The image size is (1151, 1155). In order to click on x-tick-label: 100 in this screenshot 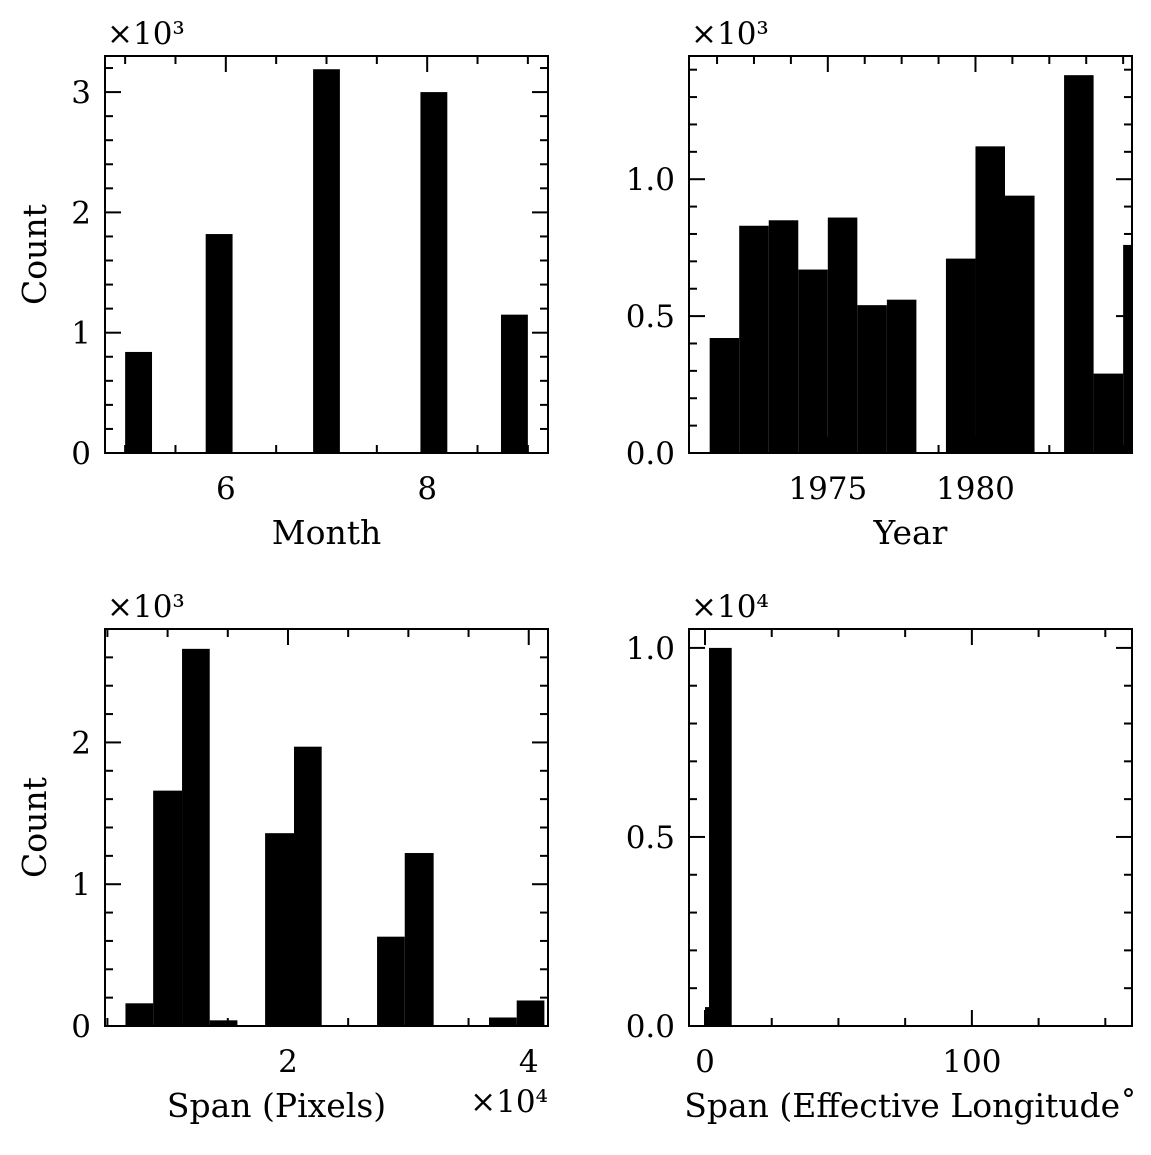, I will do `click(971, 1062)`.